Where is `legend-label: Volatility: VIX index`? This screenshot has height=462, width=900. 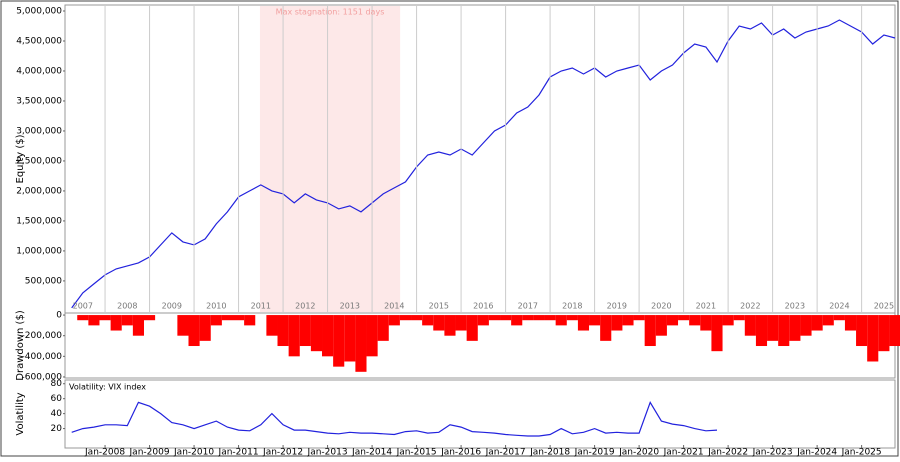
legend-label: Volatility: VIX index is located at coordinates (107, 387).